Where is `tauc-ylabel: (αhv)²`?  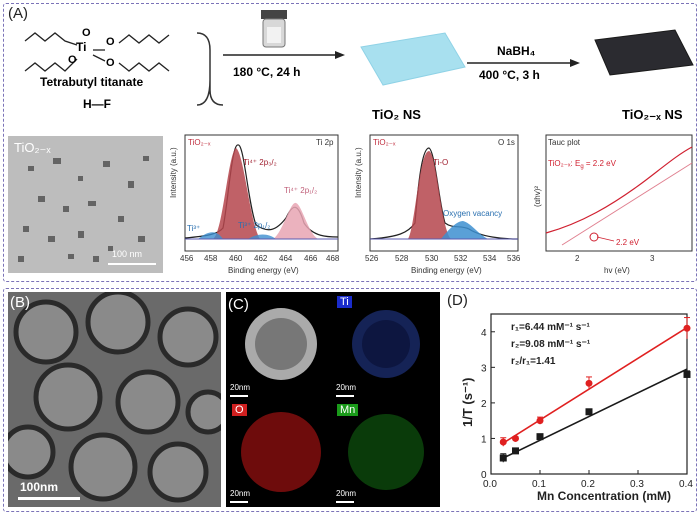
tauc-ylabel: (αhv)² is located at coordinates (537, 196).